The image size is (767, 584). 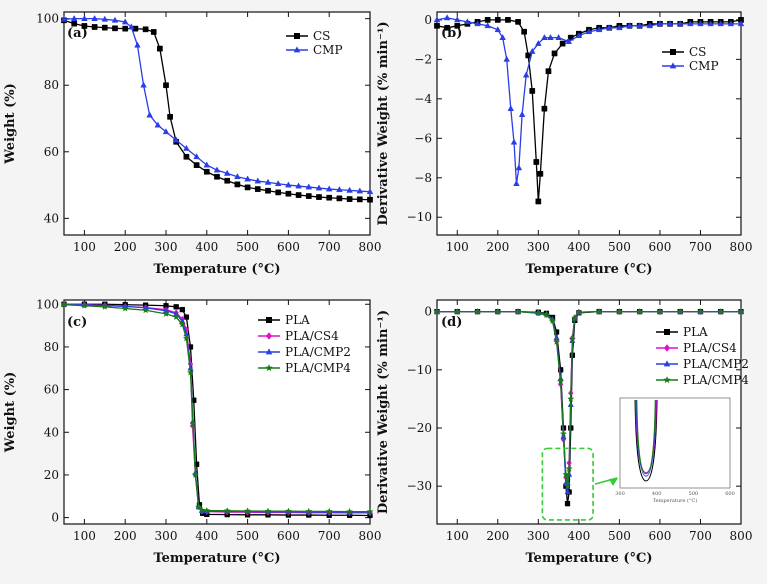 What do you see at coordinates (673, 65) in the screenshot?
I see `legend-marker-cmp` at bounding box center [673, 65].